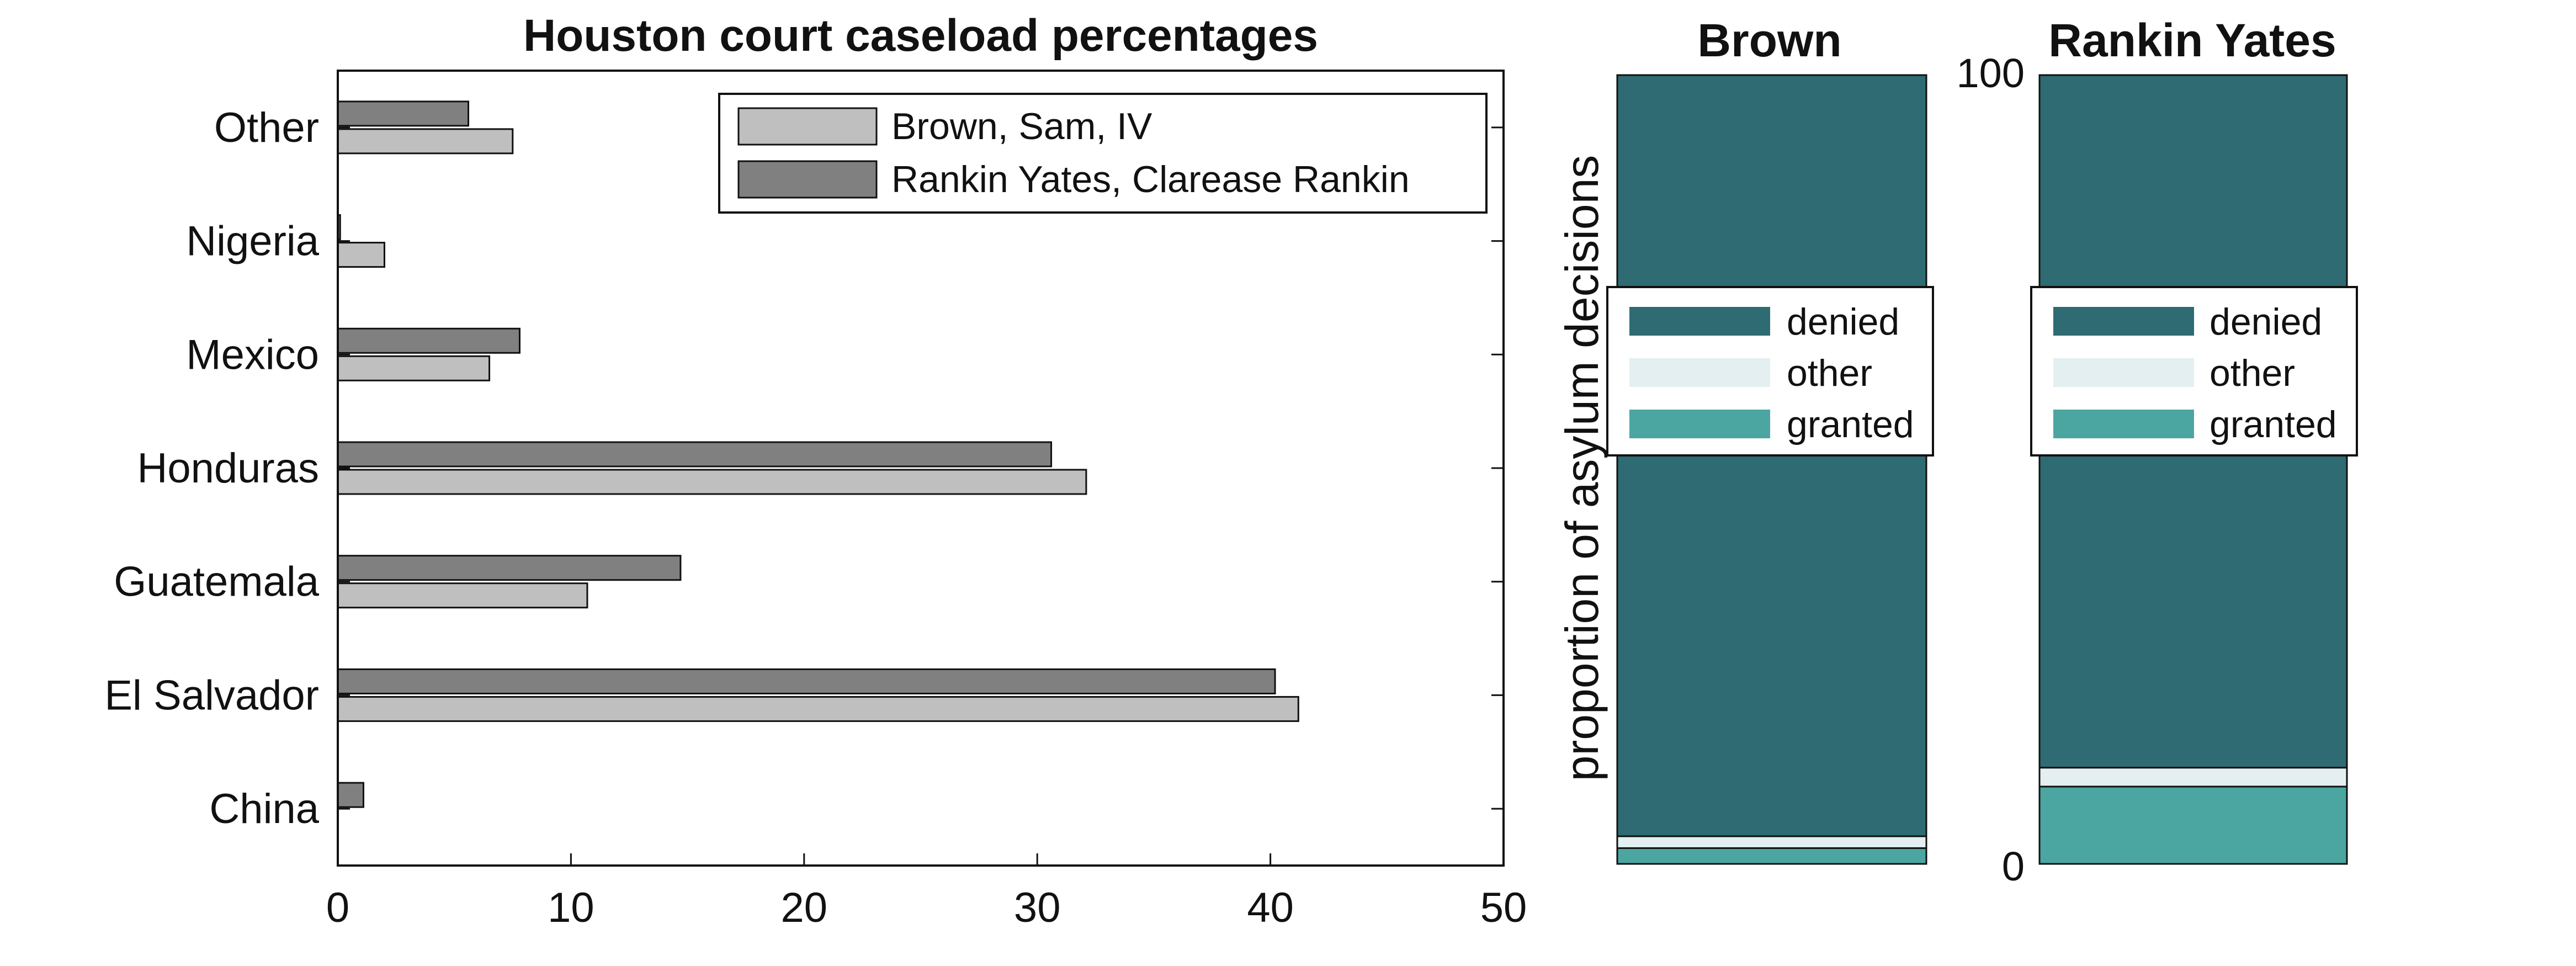 This screenshot has width=2576, height=966. What do you see at coordinates (2193, 470) in the screenshot?
I see `rankin-stacked-bar` at bounding box center [2193, 470].